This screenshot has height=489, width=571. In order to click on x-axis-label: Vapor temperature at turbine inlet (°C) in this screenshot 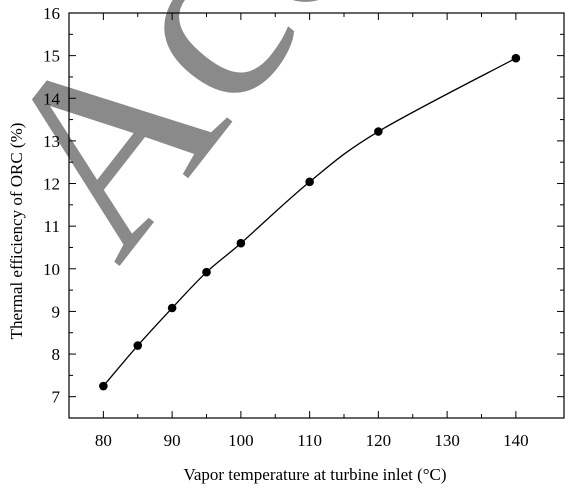, I will do `click(314, 474)`.